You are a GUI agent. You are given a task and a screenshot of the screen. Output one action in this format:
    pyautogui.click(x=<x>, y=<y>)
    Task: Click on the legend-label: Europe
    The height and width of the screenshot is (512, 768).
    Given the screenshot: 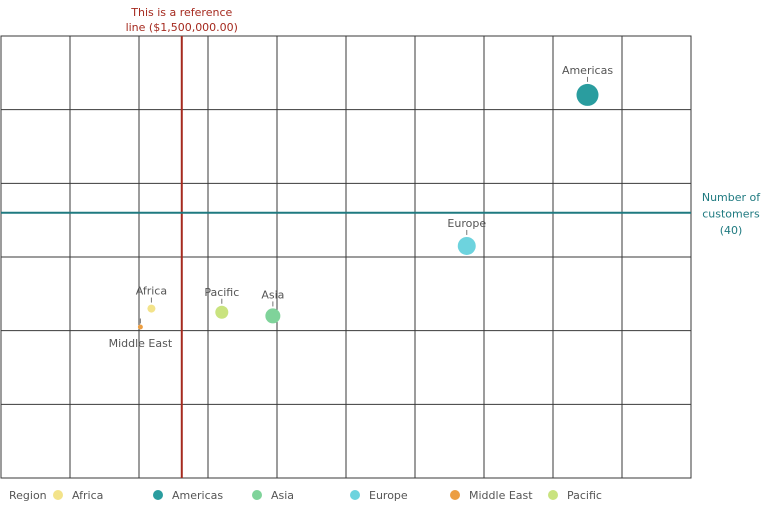 What is the action you would take?
    pyautogui.click(x=388, y=495)
    